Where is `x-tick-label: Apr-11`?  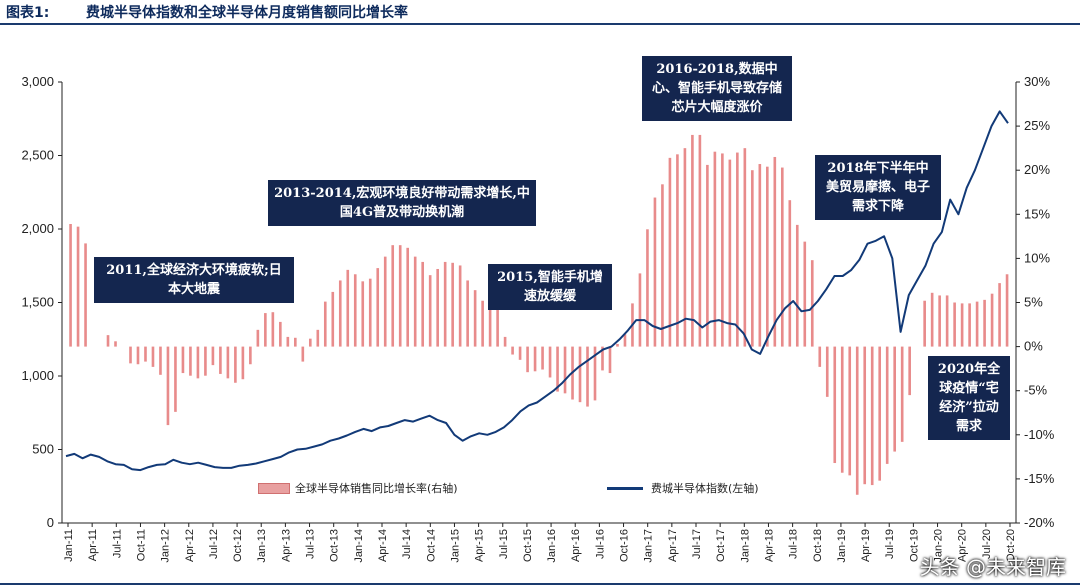
x-tick-label: Apr-11 is located at coordinates (93, 545).